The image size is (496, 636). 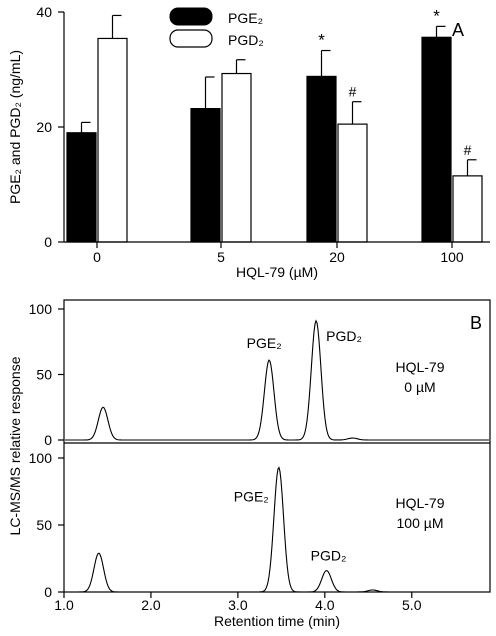 What do you see at coordinates (419, 387) in the screenshot?
I see `condition-label-top-line2: 0 µM` at bounding box center [419, 387].